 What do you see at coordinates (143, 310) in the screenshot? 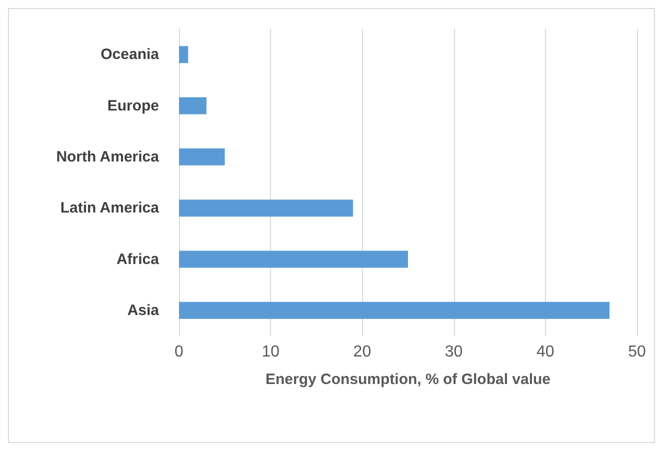
I see `y-tick-label: Asia` at bounding box center [143, 310].